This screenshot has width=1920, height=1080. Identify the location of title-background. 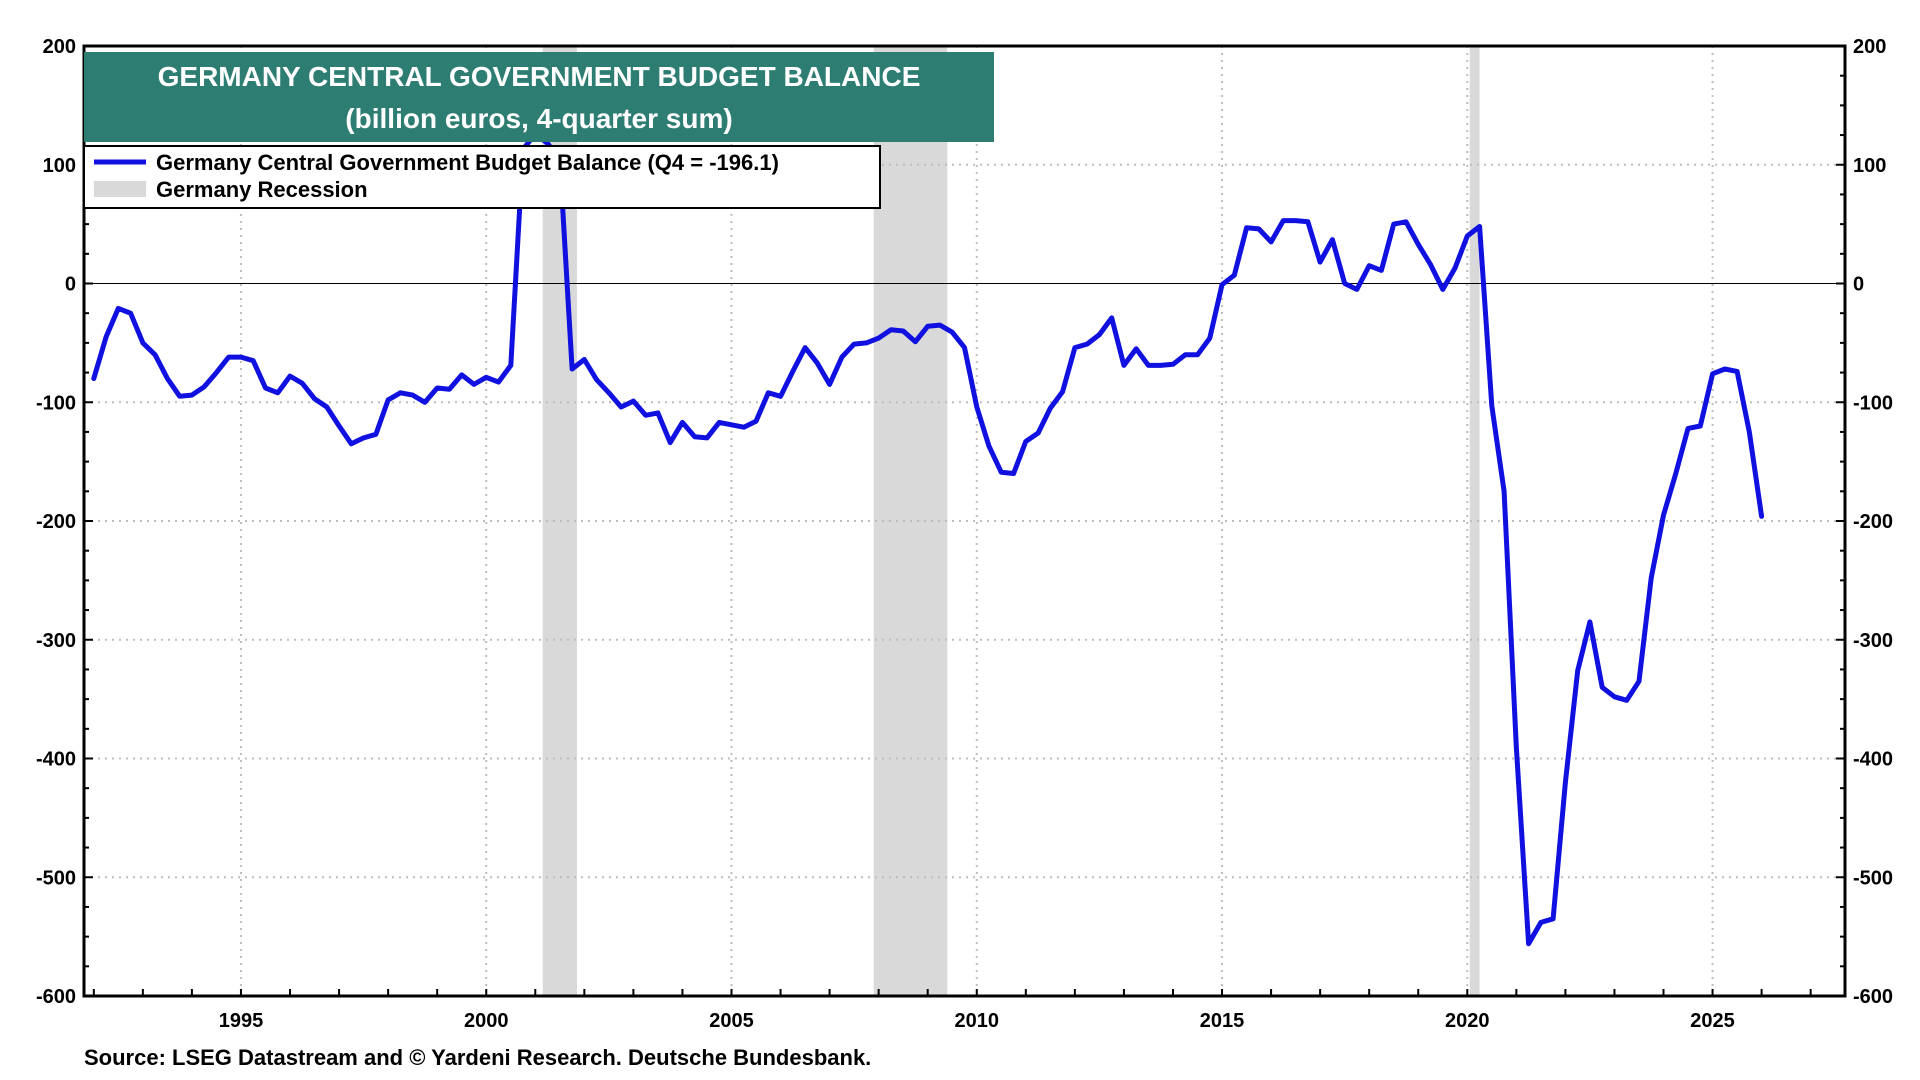
(539, 97).